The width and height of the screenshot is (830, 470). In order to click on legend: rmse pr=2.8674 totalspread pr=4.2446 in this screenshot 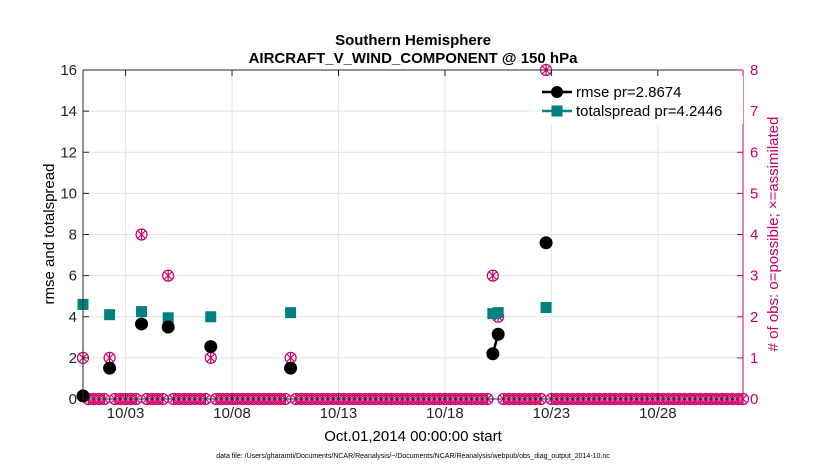, I will do `click(637, 100)`.